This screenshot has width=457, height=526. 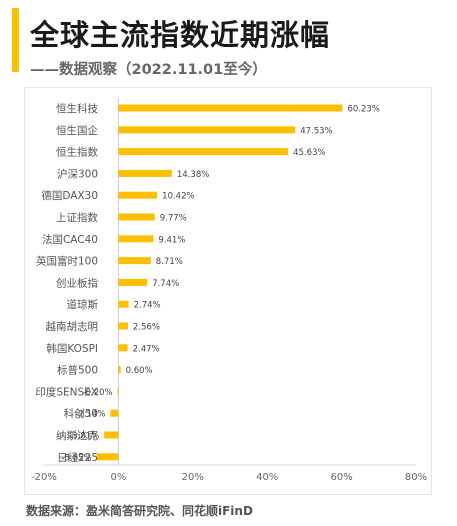 What do you see at coordinates (171, 240) in the screenshot?
I see `value-label-6: 9.41%` at bounding box center [171, 240].